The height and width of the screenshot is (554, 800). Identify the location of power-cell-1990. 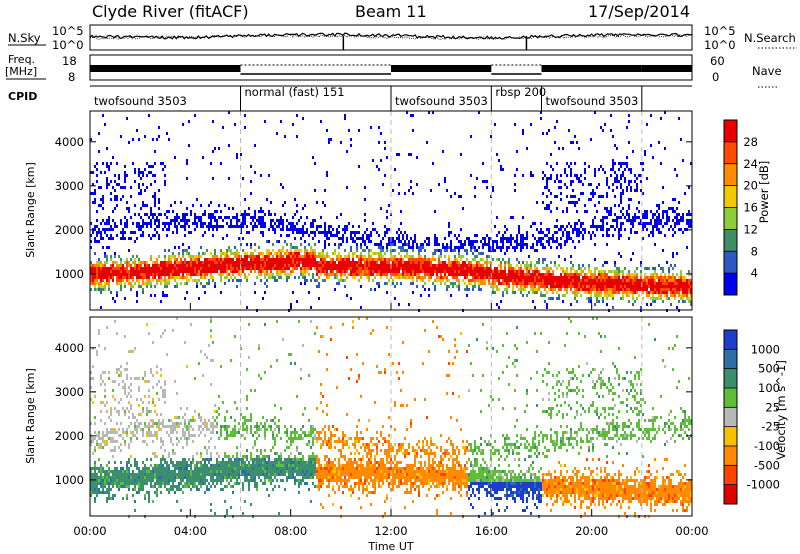
(379, 268).